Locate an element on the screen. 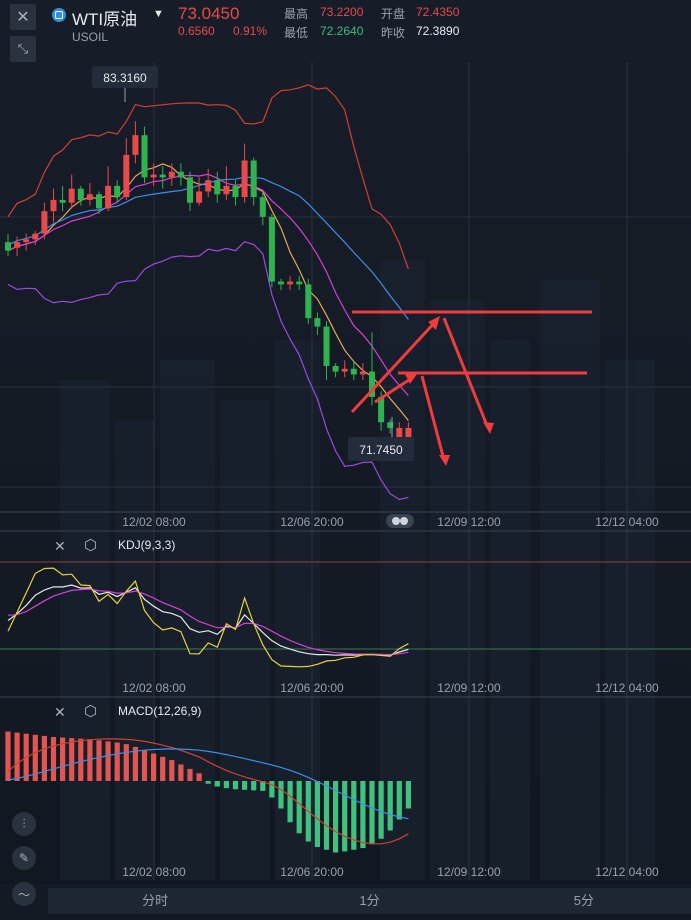 The width and height of the screenshot is (691, 920). tab-5min: 5分 is located at coordinates (583, 900).